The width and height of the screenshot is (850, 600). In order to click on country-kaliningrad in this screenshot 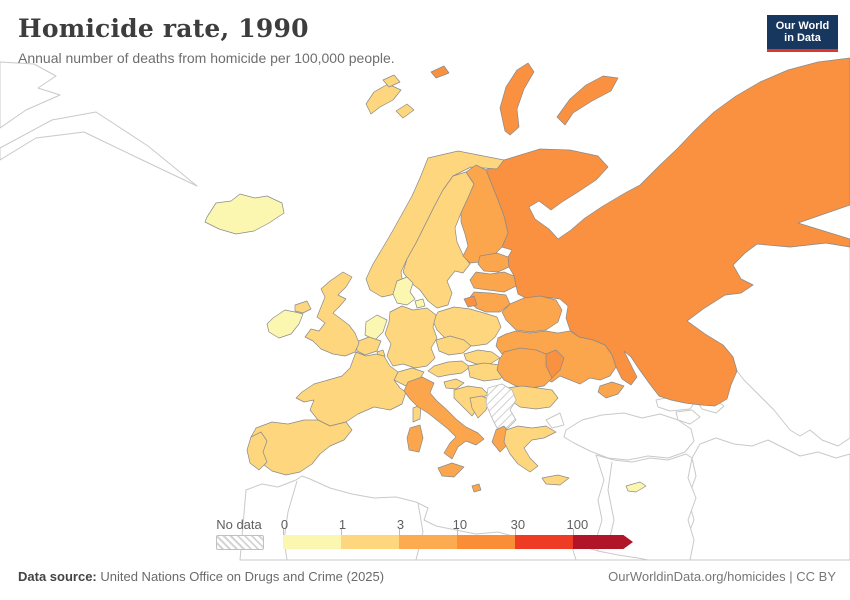, I will do `click(470, 301)`.